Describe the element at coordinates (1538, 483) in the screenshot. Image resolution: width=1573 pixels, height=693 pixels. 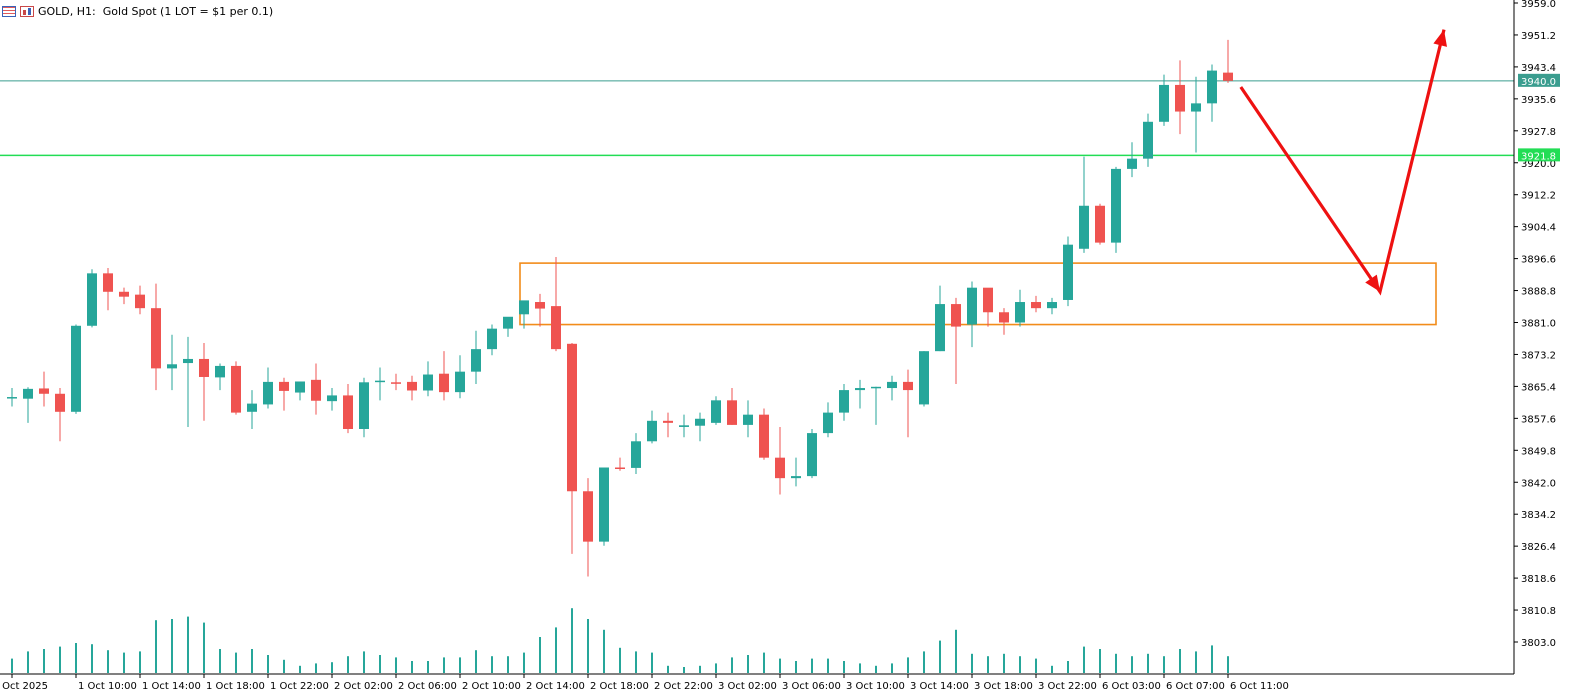
I see `y-tick-label: 3842.0` at that location.